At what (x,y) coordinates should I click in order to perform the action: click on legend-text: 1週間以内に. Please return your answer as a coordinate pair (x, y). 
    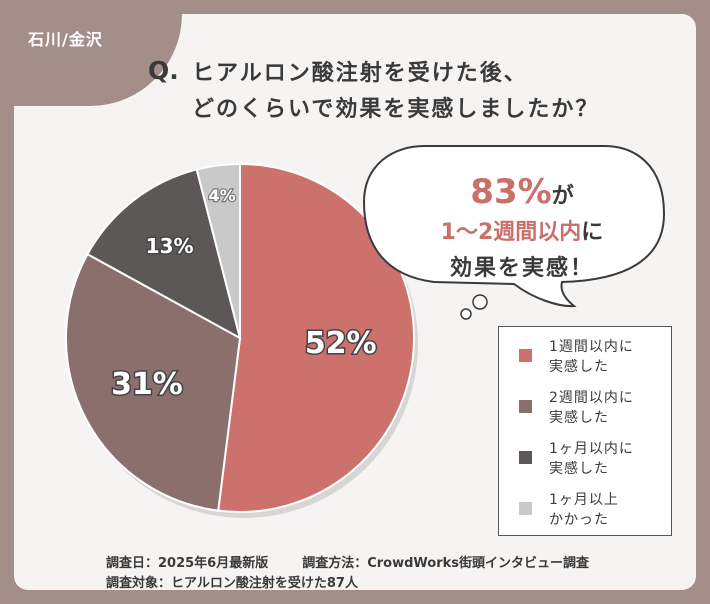
    Looking at the image, I should click on (591, 347).